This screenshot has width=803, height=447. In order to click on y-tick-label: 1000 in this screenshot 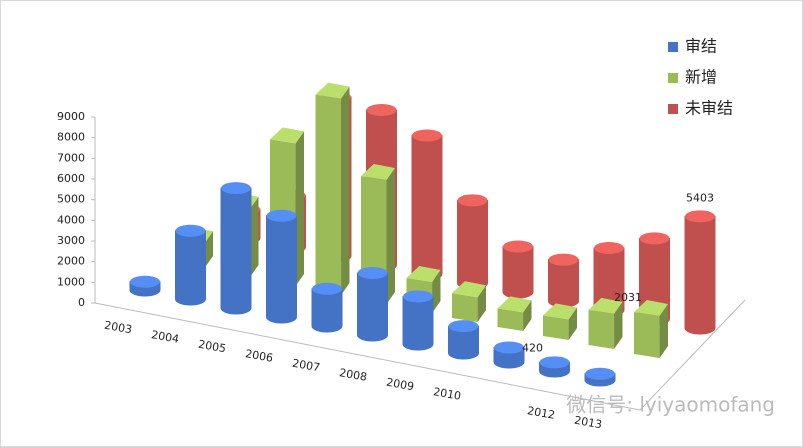, I will do `click(71, 281)`.